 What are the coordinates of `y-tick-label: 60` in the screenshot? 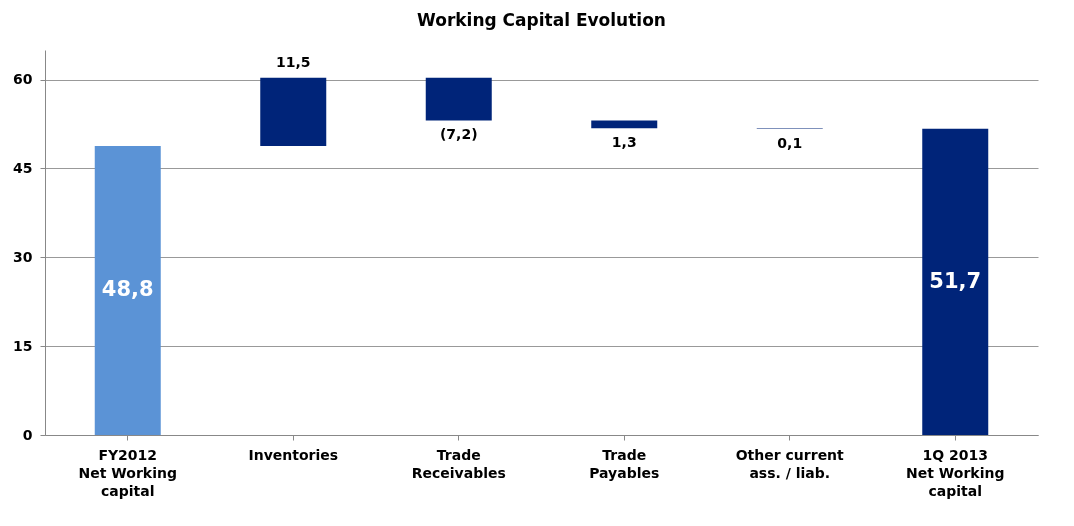 It's located at (23, 79).